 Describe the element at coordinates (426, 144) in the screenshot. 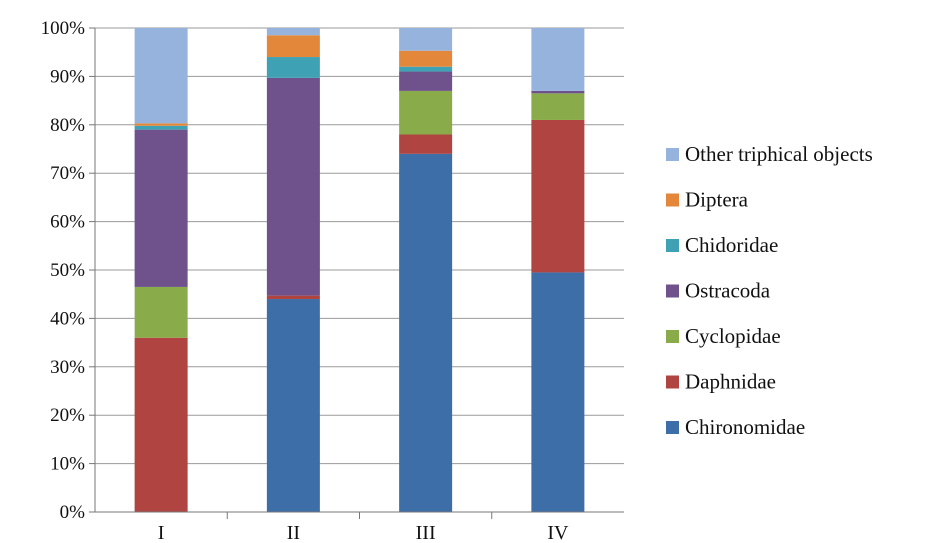

I see `bar-segment-daphnidae-iii` at that location.